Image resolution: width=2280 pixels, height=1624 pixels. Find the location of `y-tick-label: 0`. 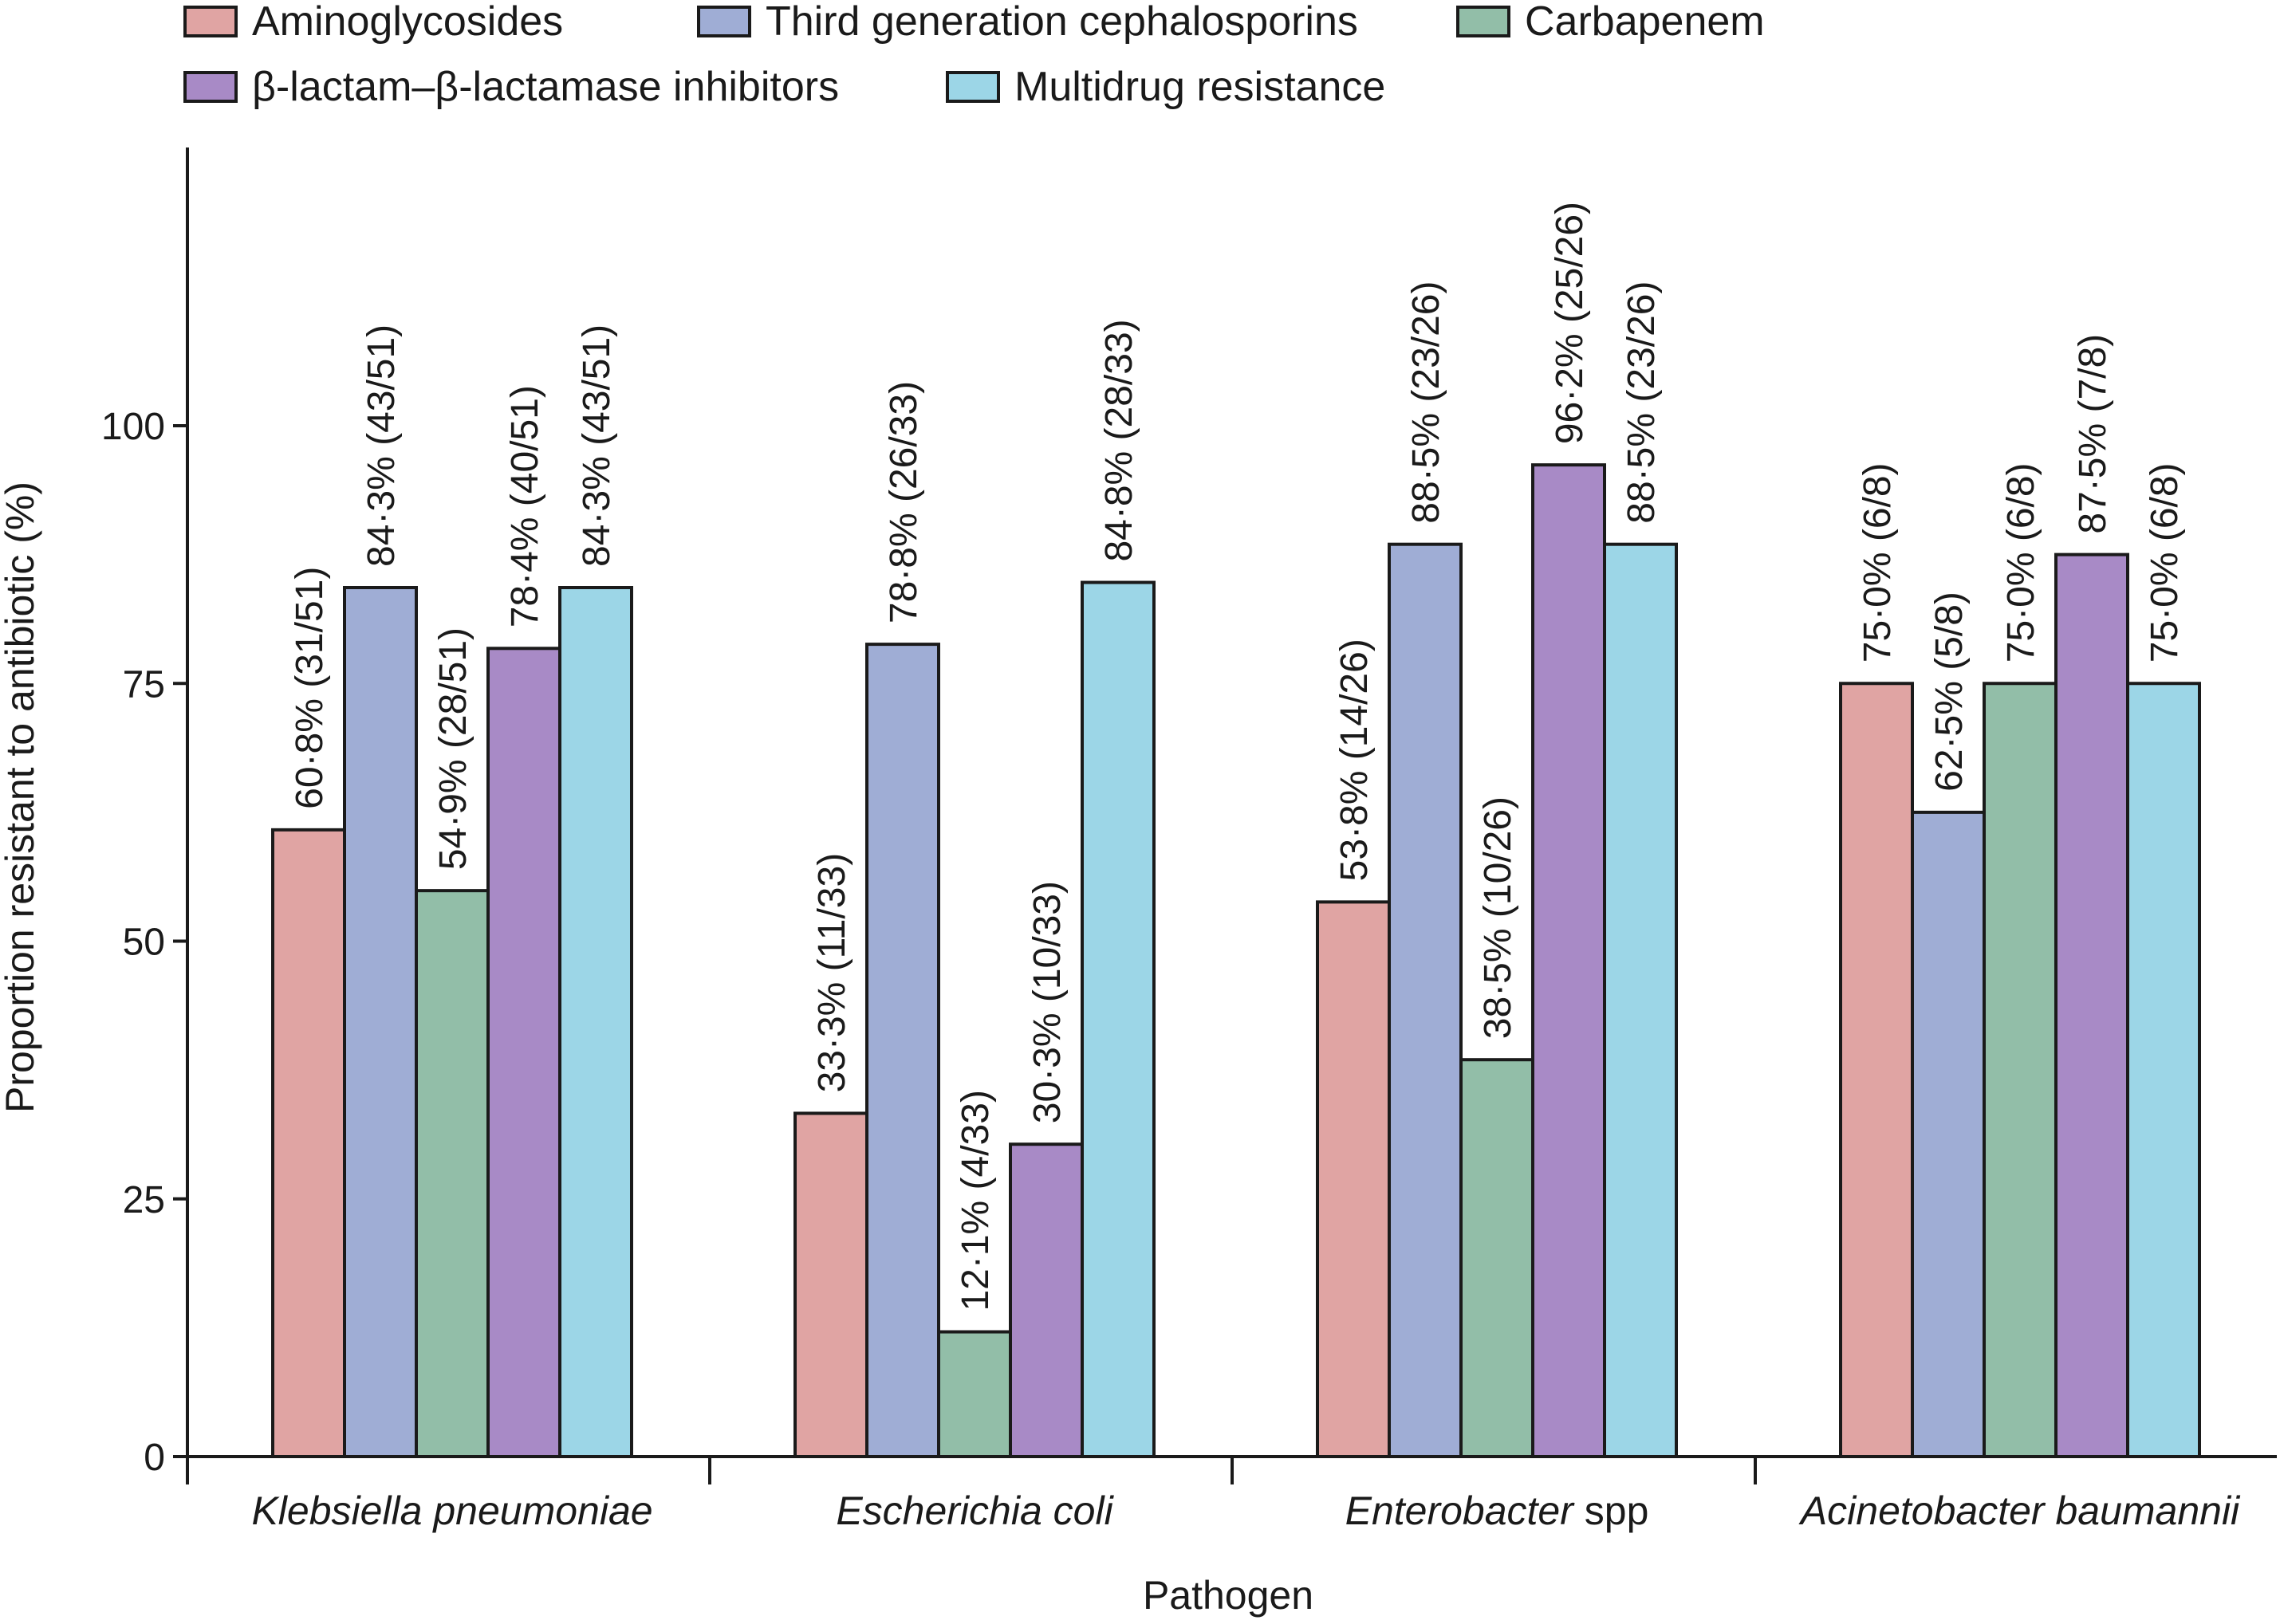

y-tick-label: 0 is located at coordinates (155, 1458).